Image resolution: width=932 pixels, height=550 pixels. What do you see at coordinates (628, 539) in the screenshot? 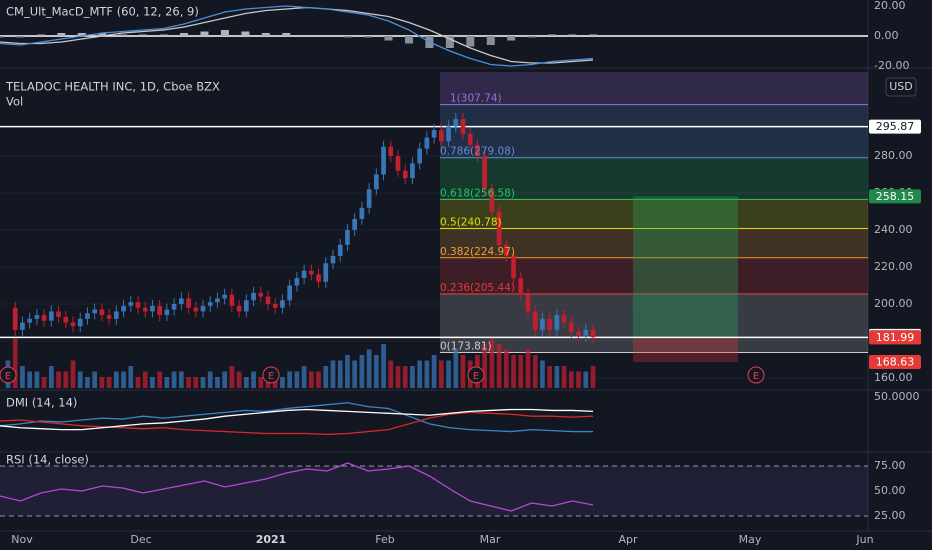
I see `time-label: Apr` at bounding box center [628, 539].